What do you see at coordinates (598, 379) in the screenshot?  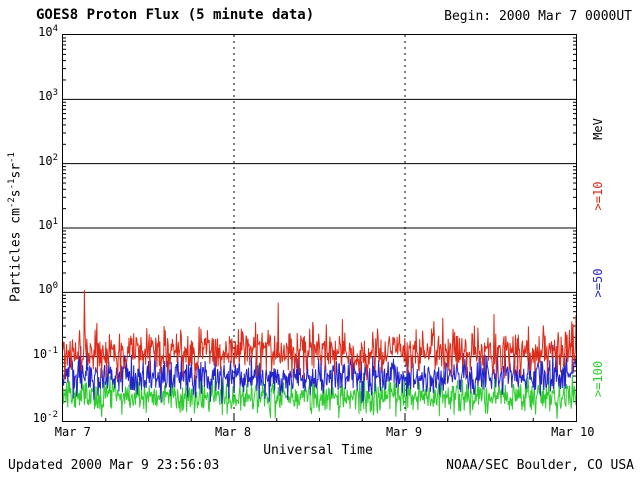 I see `energy-label-100: >=100` at bounding box center [598, 379].